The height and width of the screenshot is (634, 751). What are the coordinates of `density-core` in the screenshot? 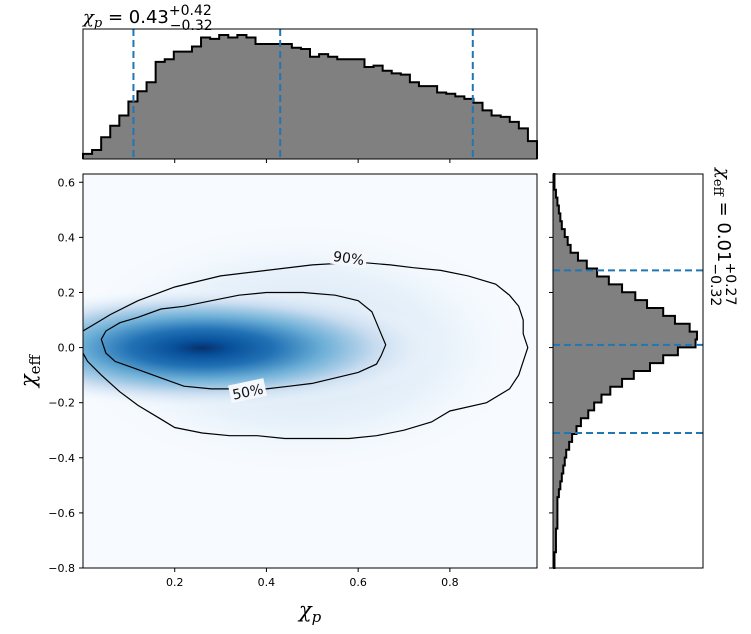 It's located at (262, 348).